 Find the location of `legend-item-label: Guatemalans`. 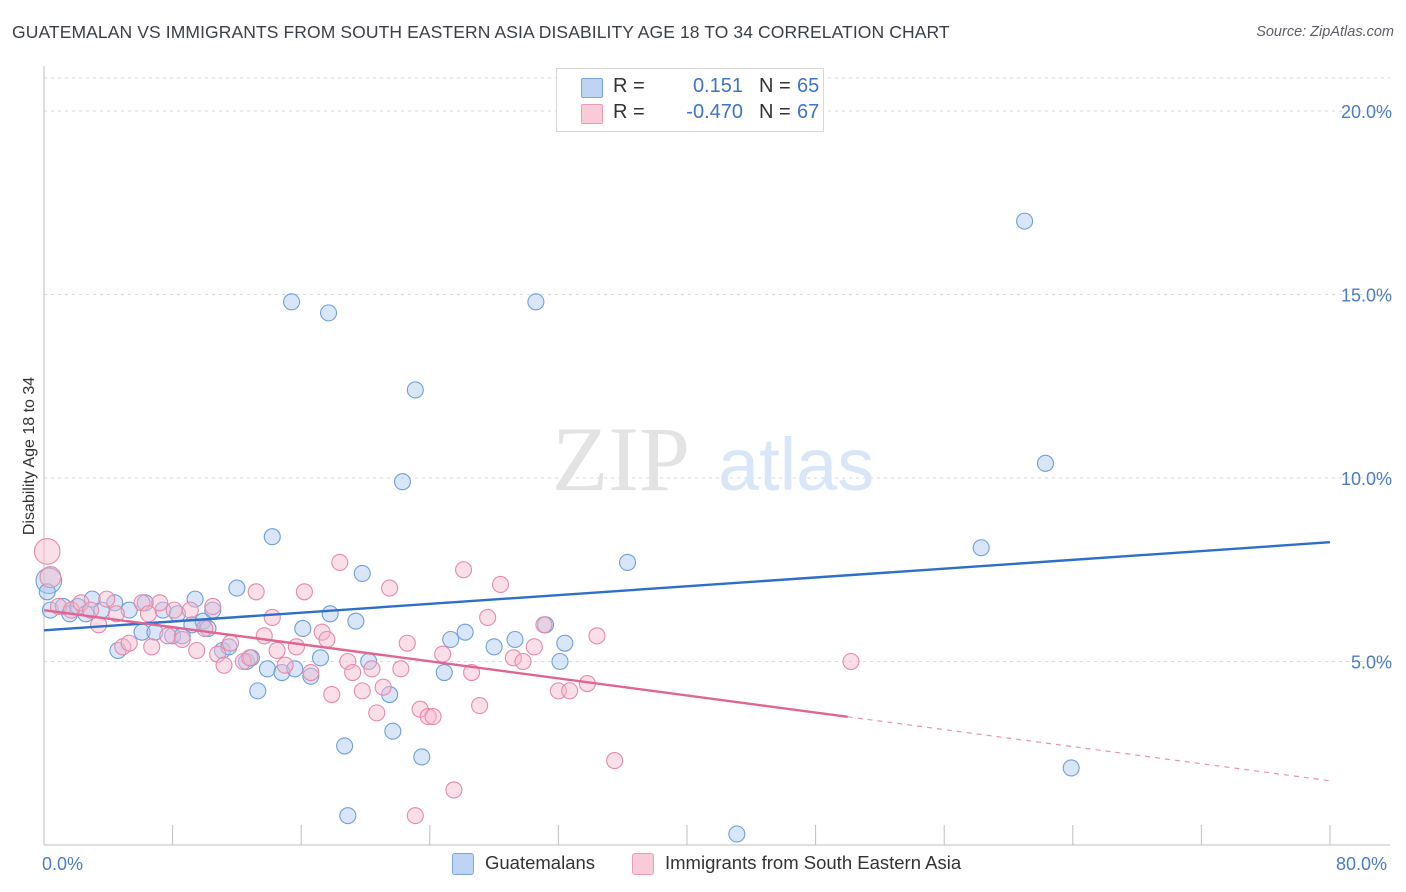

legend-item-label: Guatemalans is located at coordinates (540, 862).